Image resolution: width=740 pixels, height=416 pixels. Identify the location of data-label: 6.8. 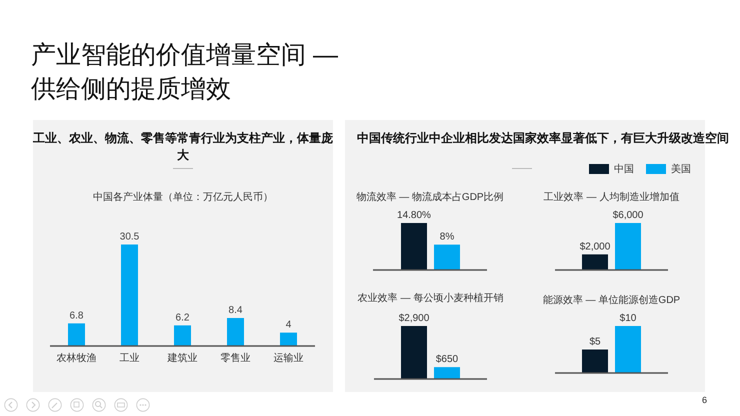
(77, 316).